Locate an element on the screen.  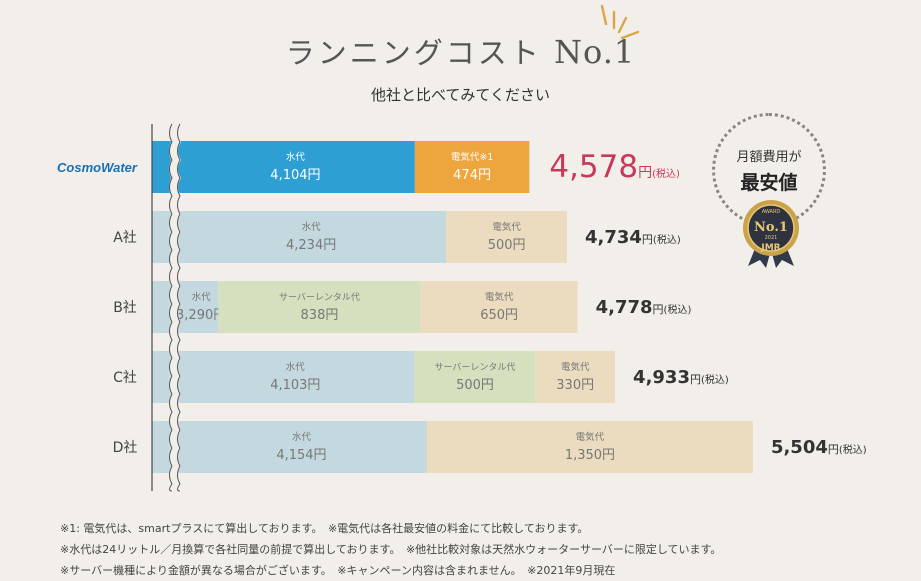
category-label: A社 is located at coordinates (125, 238).